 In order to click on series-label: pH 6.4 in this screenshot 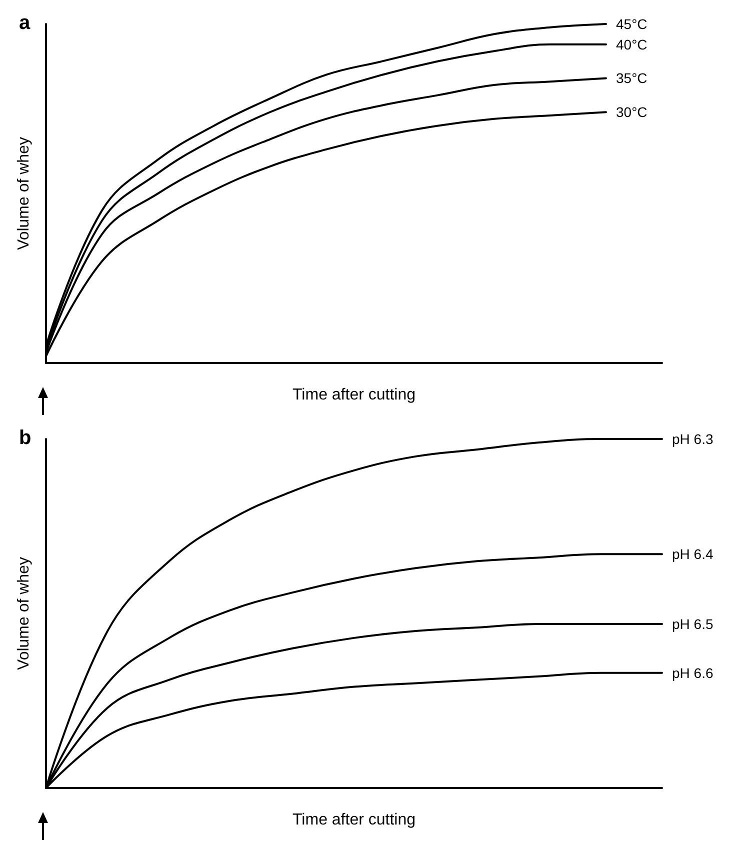, I will do `click(693, 554)`.